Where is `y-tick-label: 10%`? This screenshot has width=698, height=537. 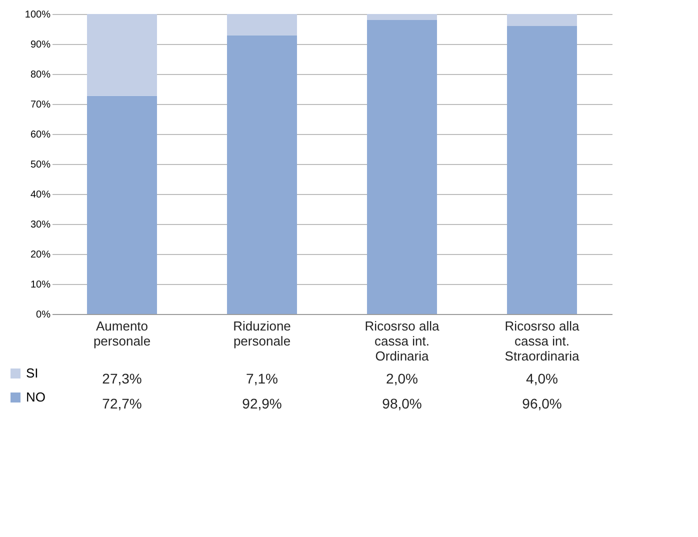 y-tick-label: 10% is located at coordinates (40, 285).